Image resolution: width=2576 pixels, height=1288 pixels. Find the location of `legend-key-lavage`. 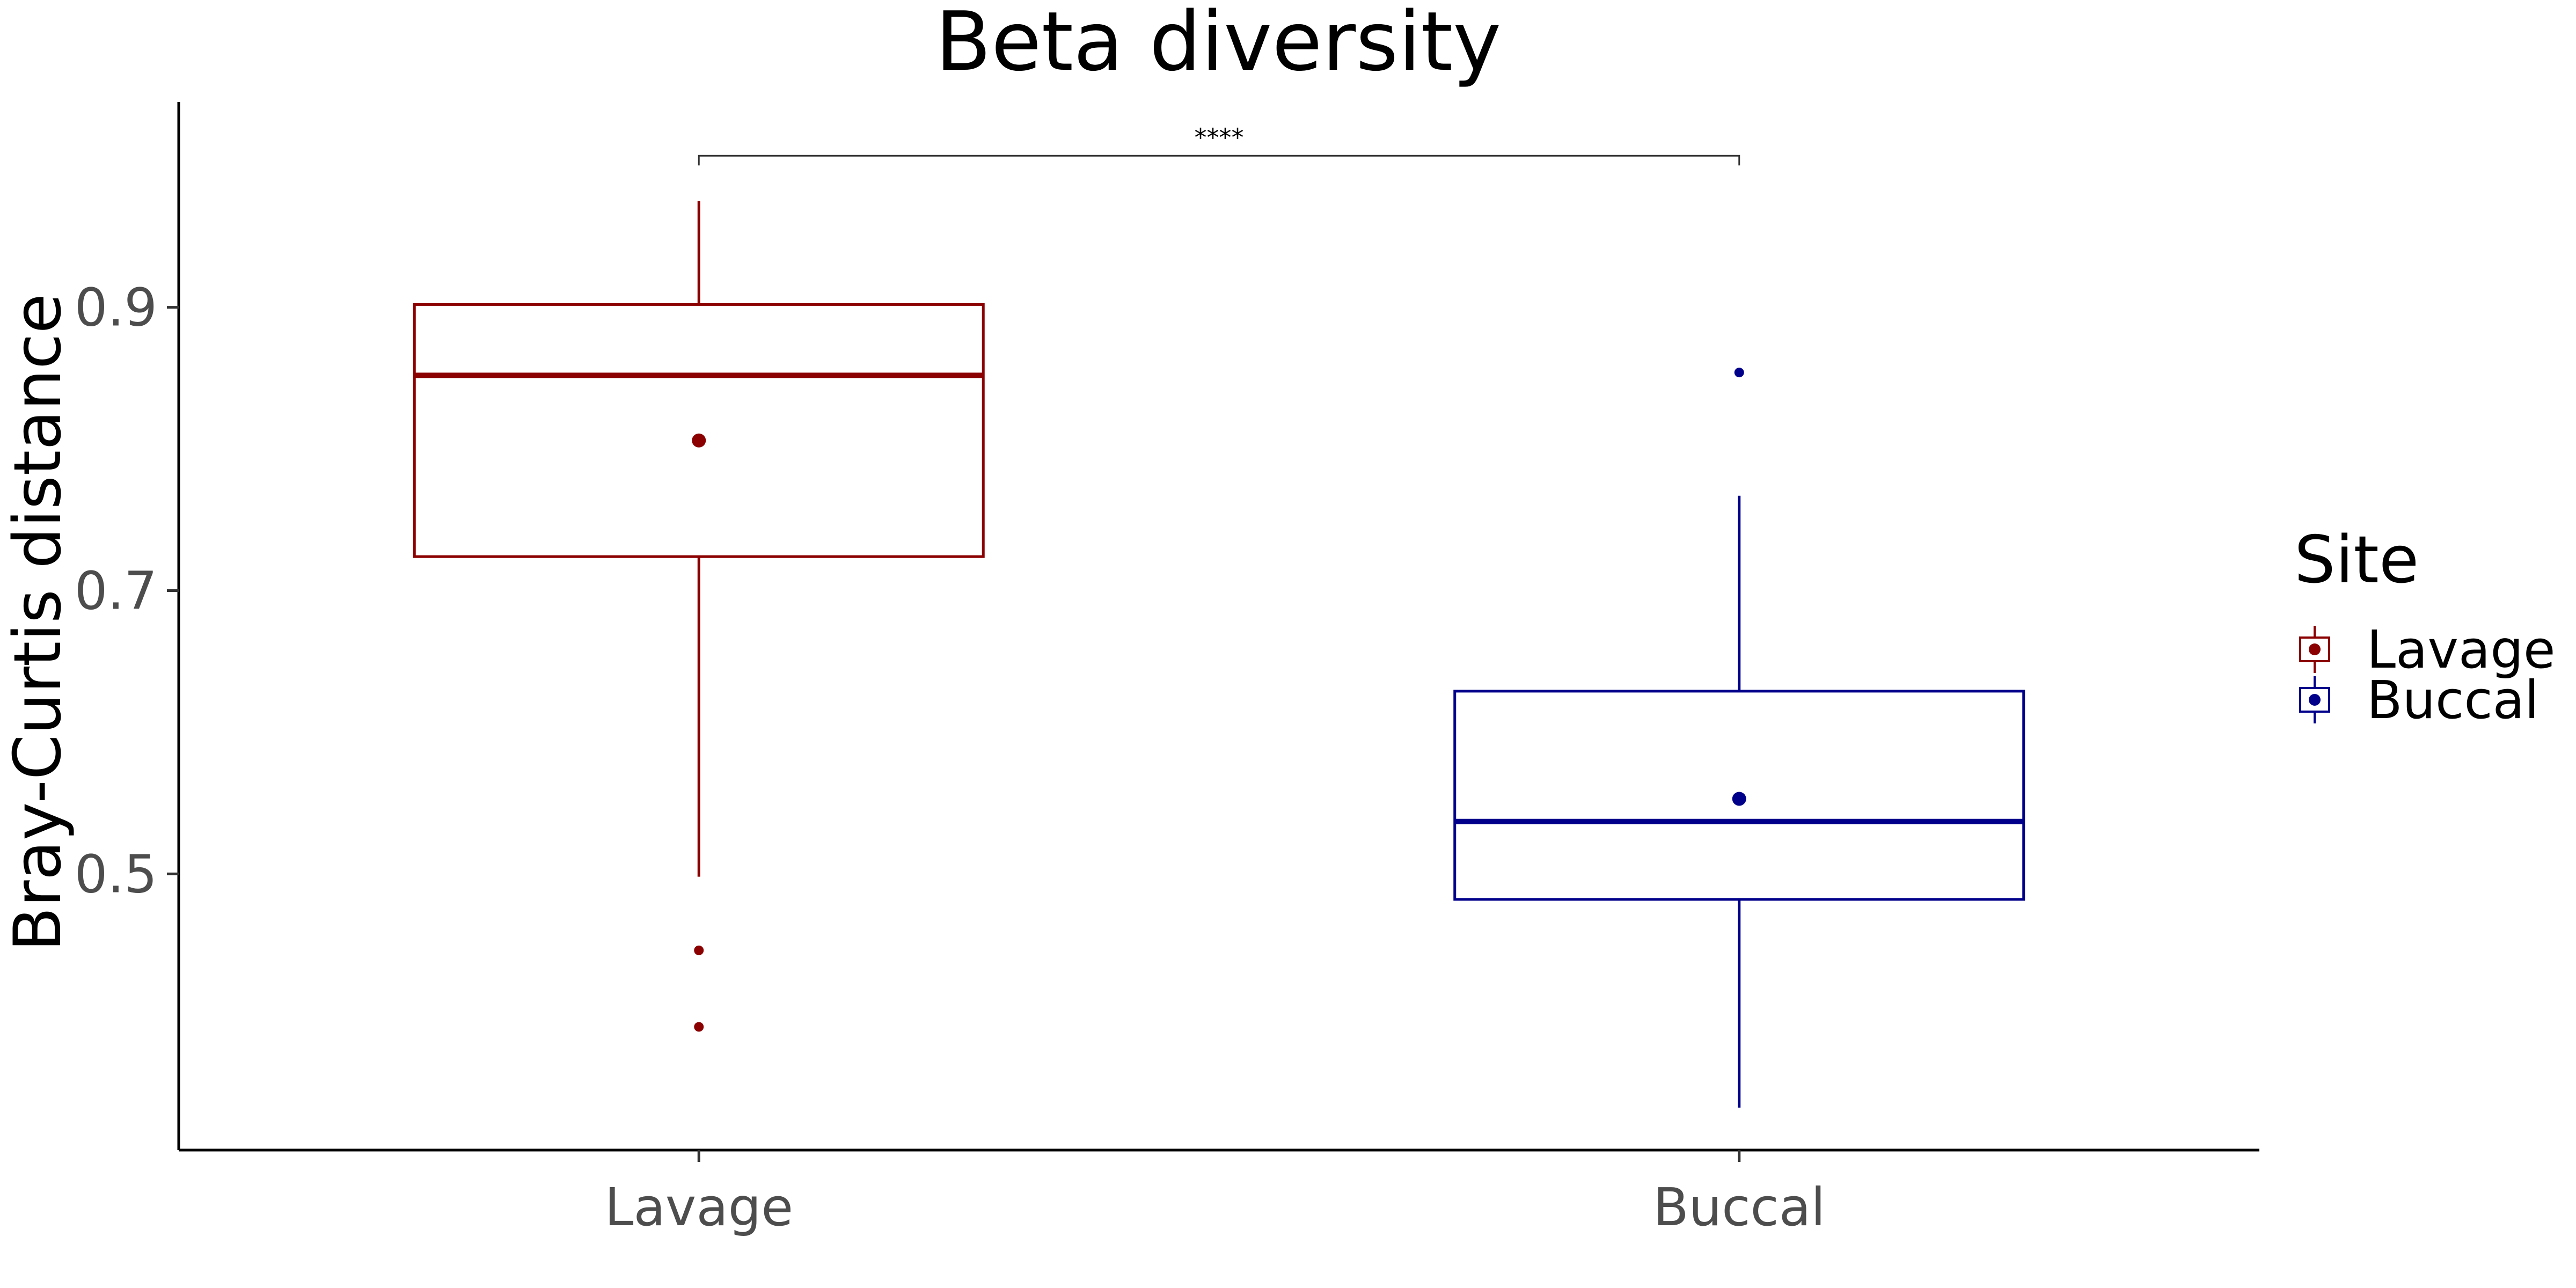

legend-key-lavage is located at coordinates (2314, 649).